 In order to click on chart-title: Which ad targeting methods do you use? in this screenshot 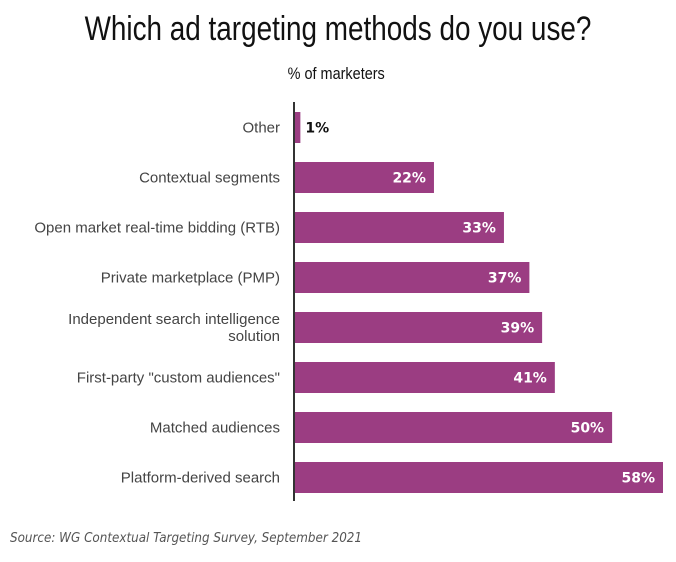, I will do `click(338, 29)`.